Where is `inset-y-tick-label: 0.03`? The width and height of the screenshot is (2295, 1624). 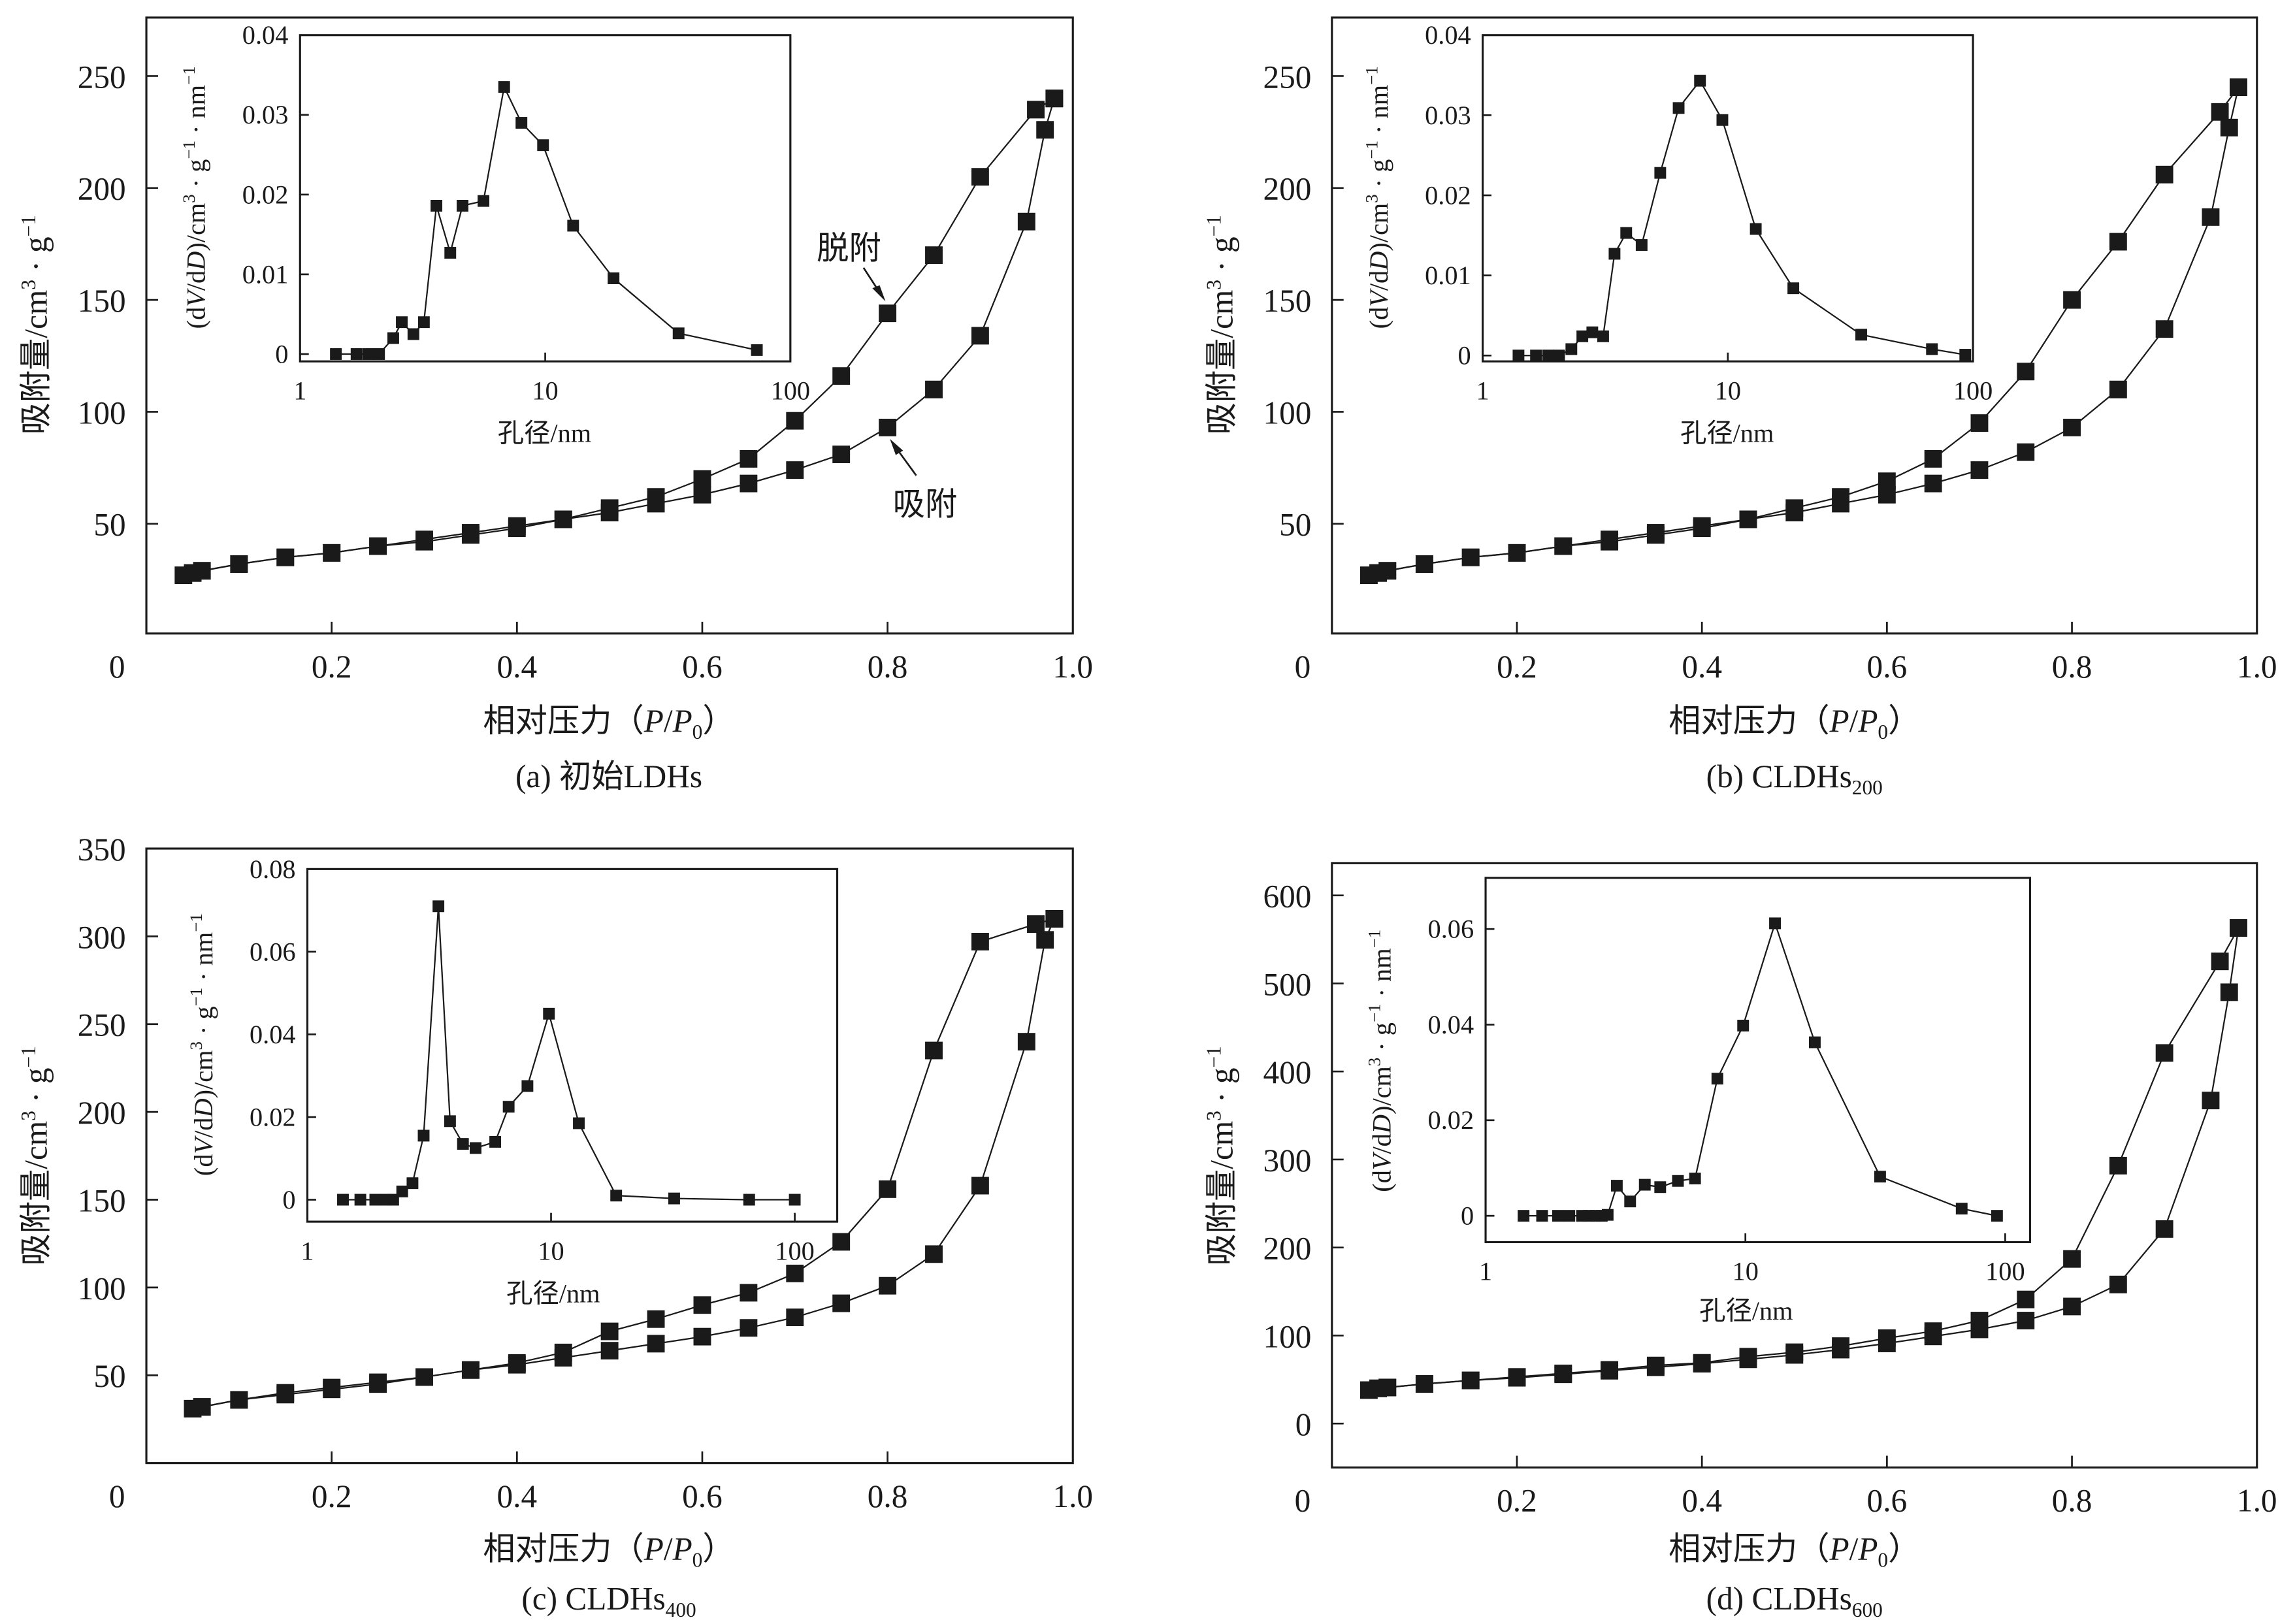
inset-y-tick-label: 0.03 is located at coordinates (265, 114).